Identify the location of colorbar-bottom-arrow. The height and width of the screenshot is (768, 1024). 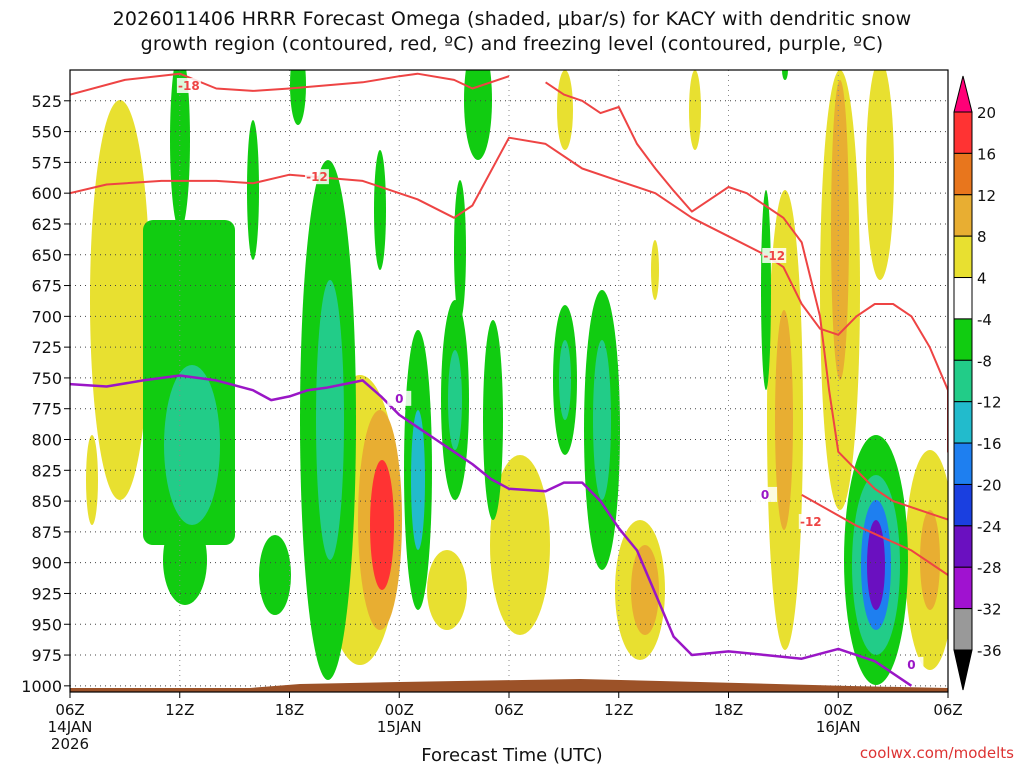
(963, 670).